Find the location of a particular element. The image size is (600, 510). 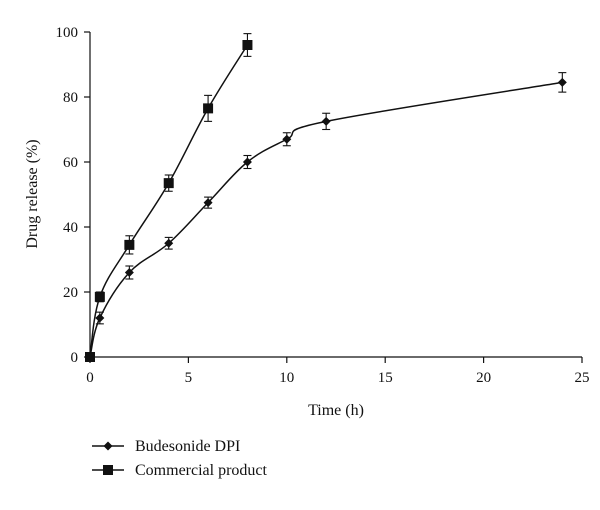

x-tick-label: 20 is located at coordinates (483, 378).